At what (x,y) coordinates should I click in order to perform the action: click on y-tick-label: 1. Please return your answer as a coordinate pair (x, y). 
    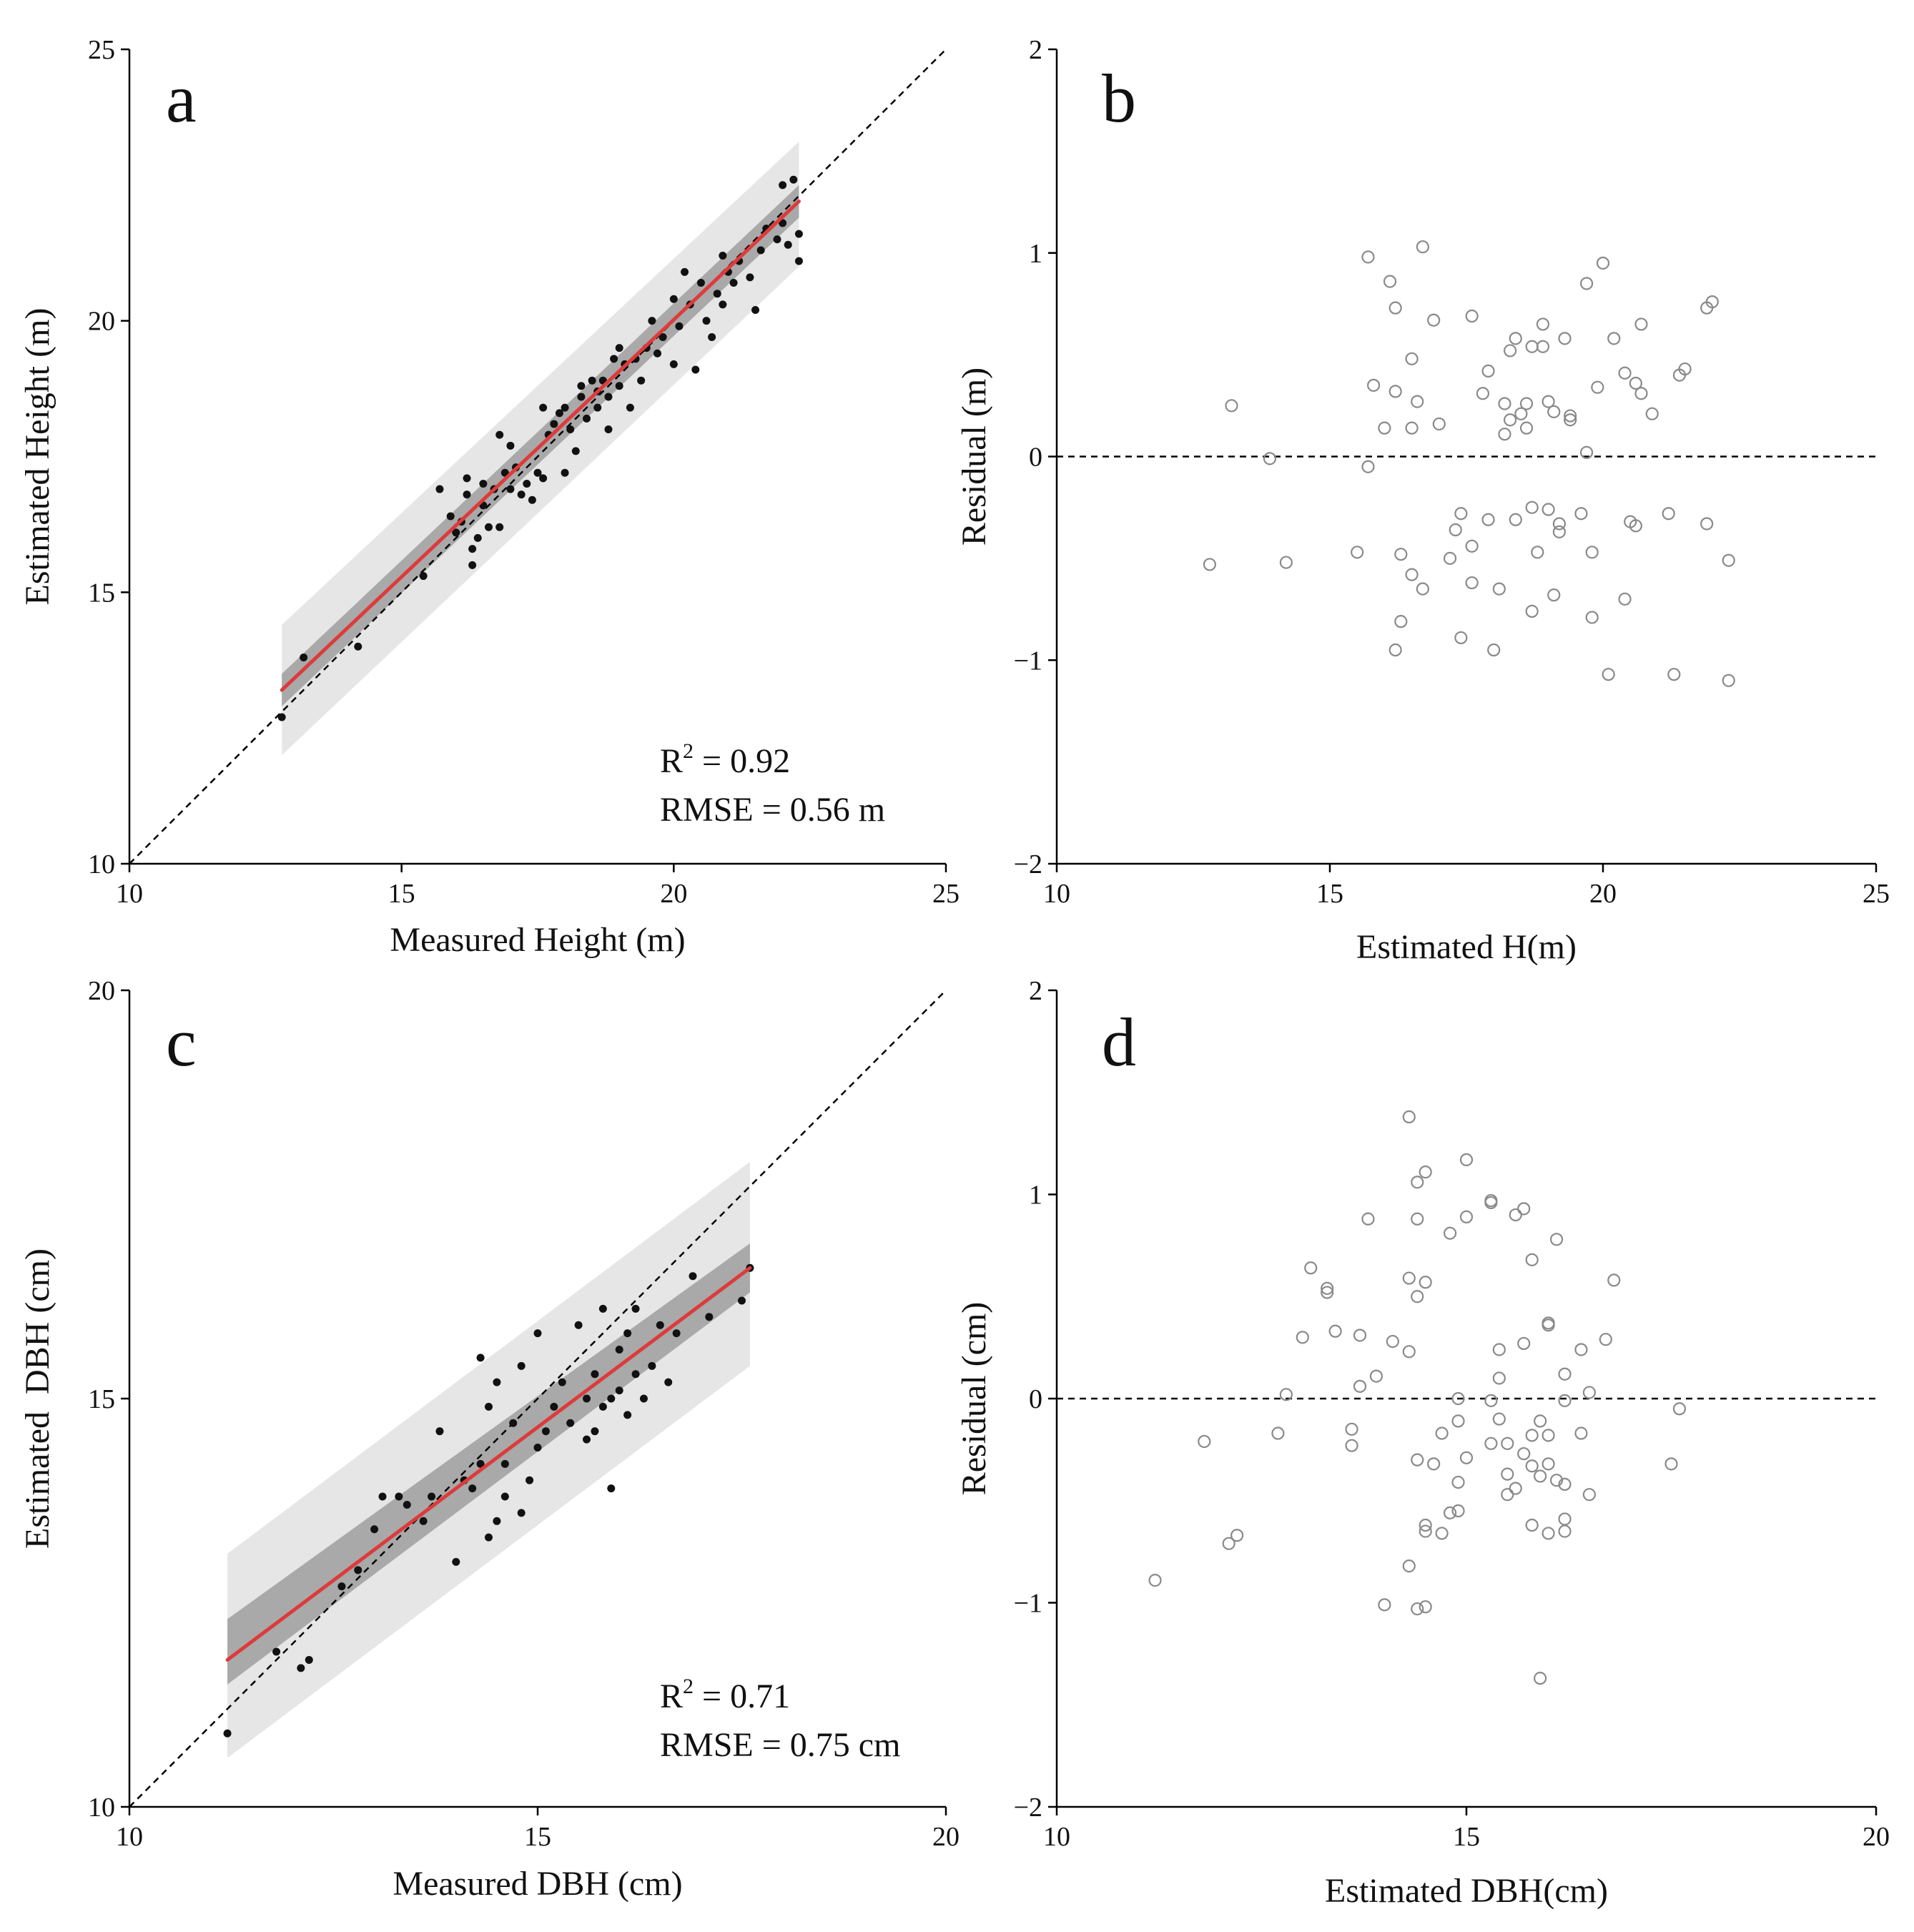
    Looking at the image, I should click on (1035, 1196).